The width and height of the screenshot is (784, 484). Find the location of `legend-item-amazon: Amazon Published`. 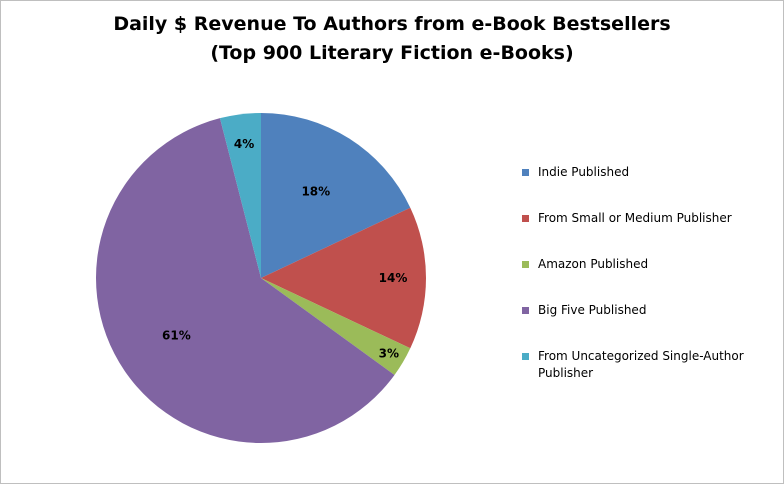

legend-item-amazon: Amazon Published is located at coordinates (647, 279).